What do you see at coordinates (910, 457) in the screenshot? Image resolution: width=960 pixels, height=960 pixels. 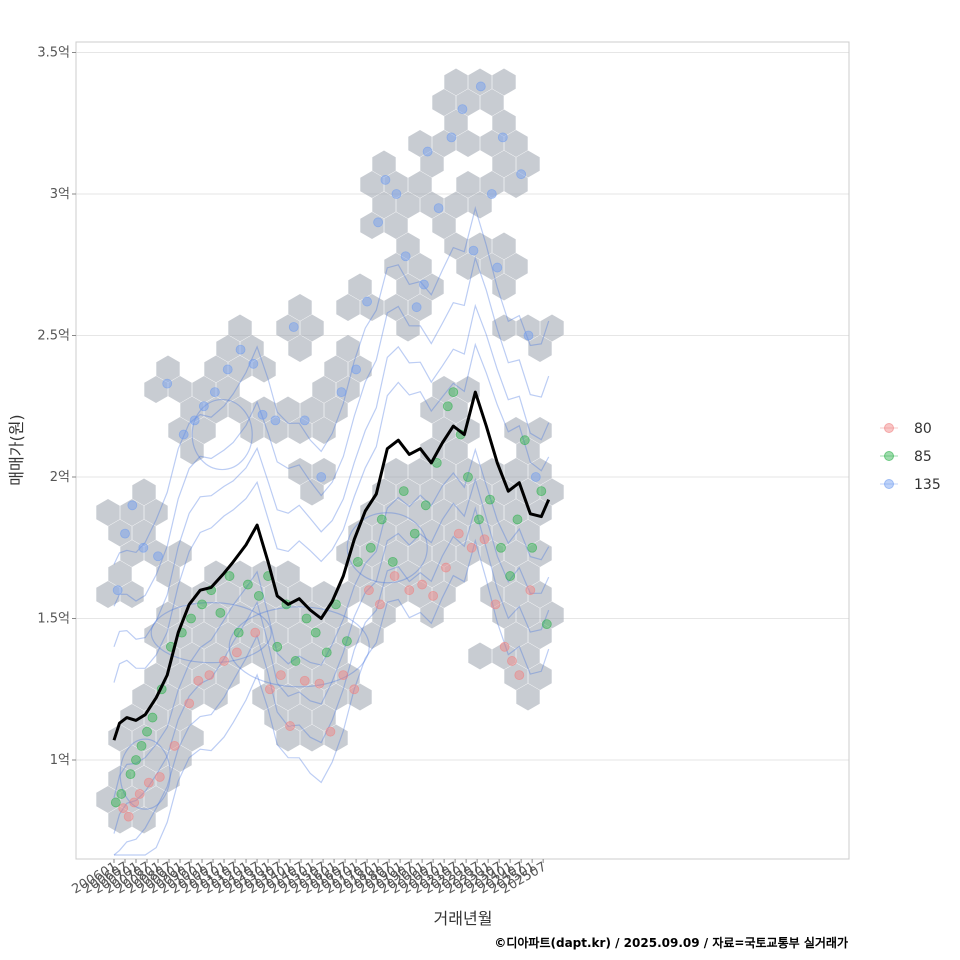 I see `legend: 80 85 135` at bounding box center [910, 457].